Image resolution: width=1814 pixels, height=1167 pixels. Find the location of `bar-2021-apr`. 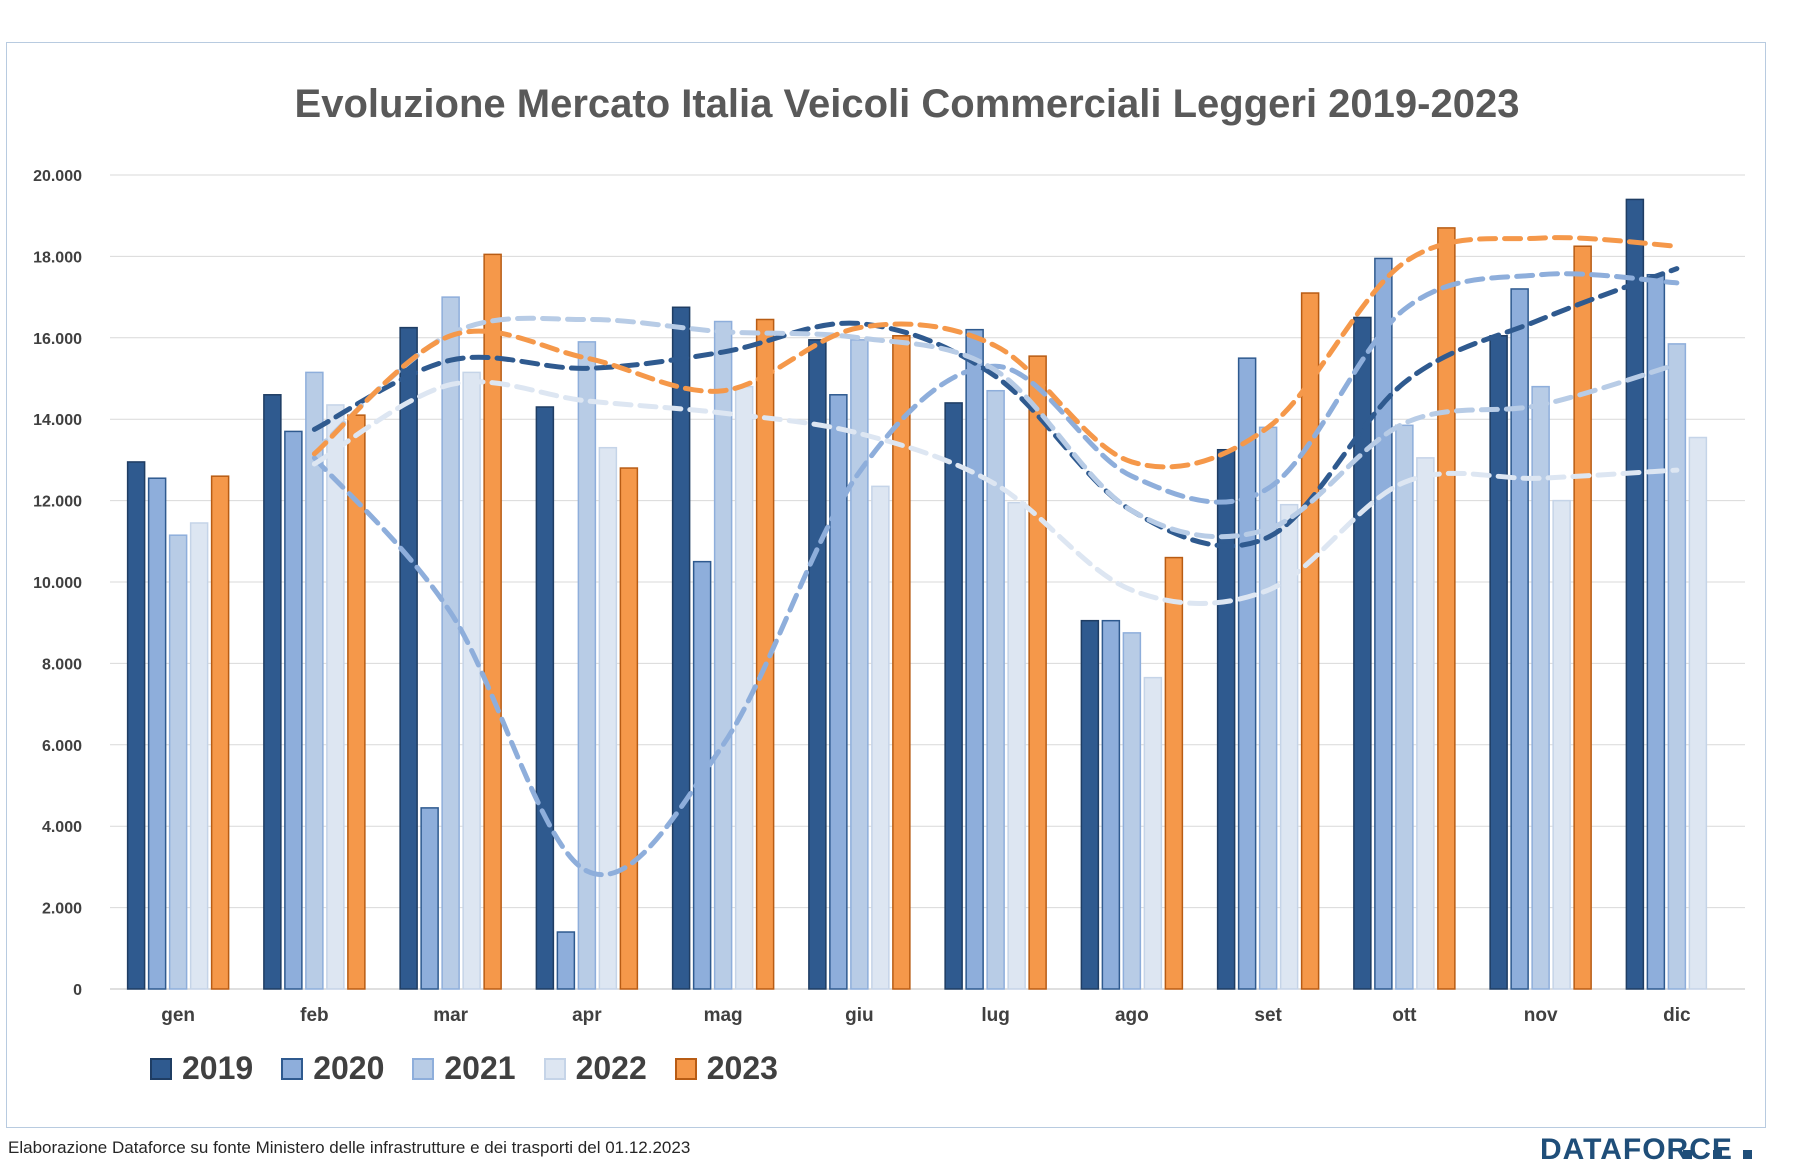

bar-2021-apr is located at coordinates (587, 665).